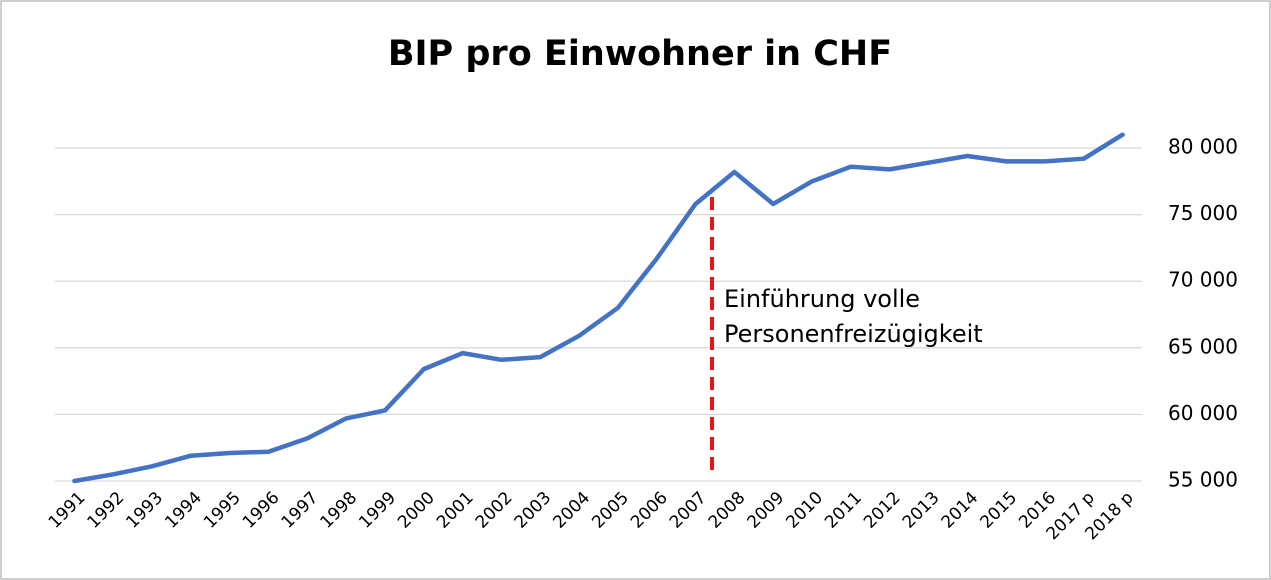 The height and width of the screenshot is (580, 1271). Describe the element at coordinates (853, 334) in the screenshot. I see `annotation-text: Personenfreizügigkeit` at that location.